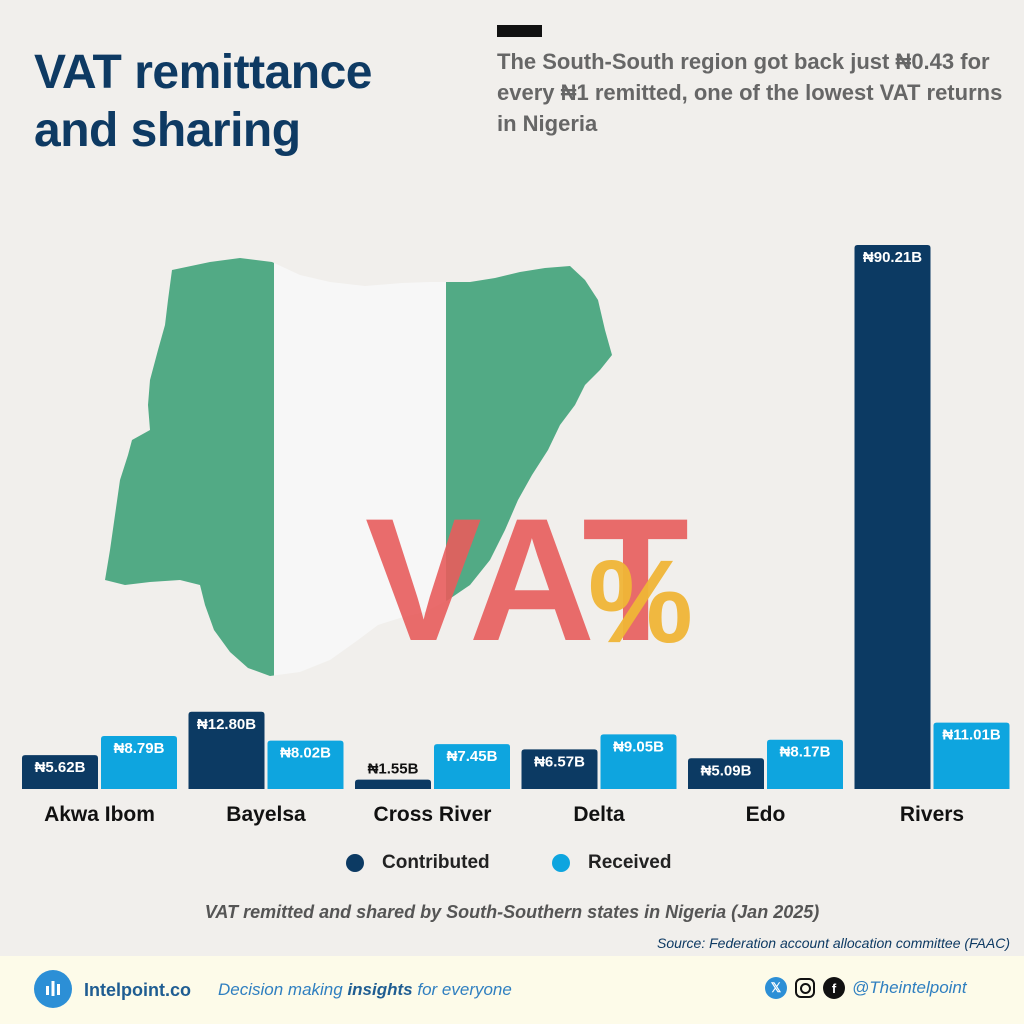 The height and width of the screenshot is (1024, 1024). Describe the element at coordinates (892, 257) in the screenshot. I see `data-label-contributed-rivers: ₦90.21B` at that location.